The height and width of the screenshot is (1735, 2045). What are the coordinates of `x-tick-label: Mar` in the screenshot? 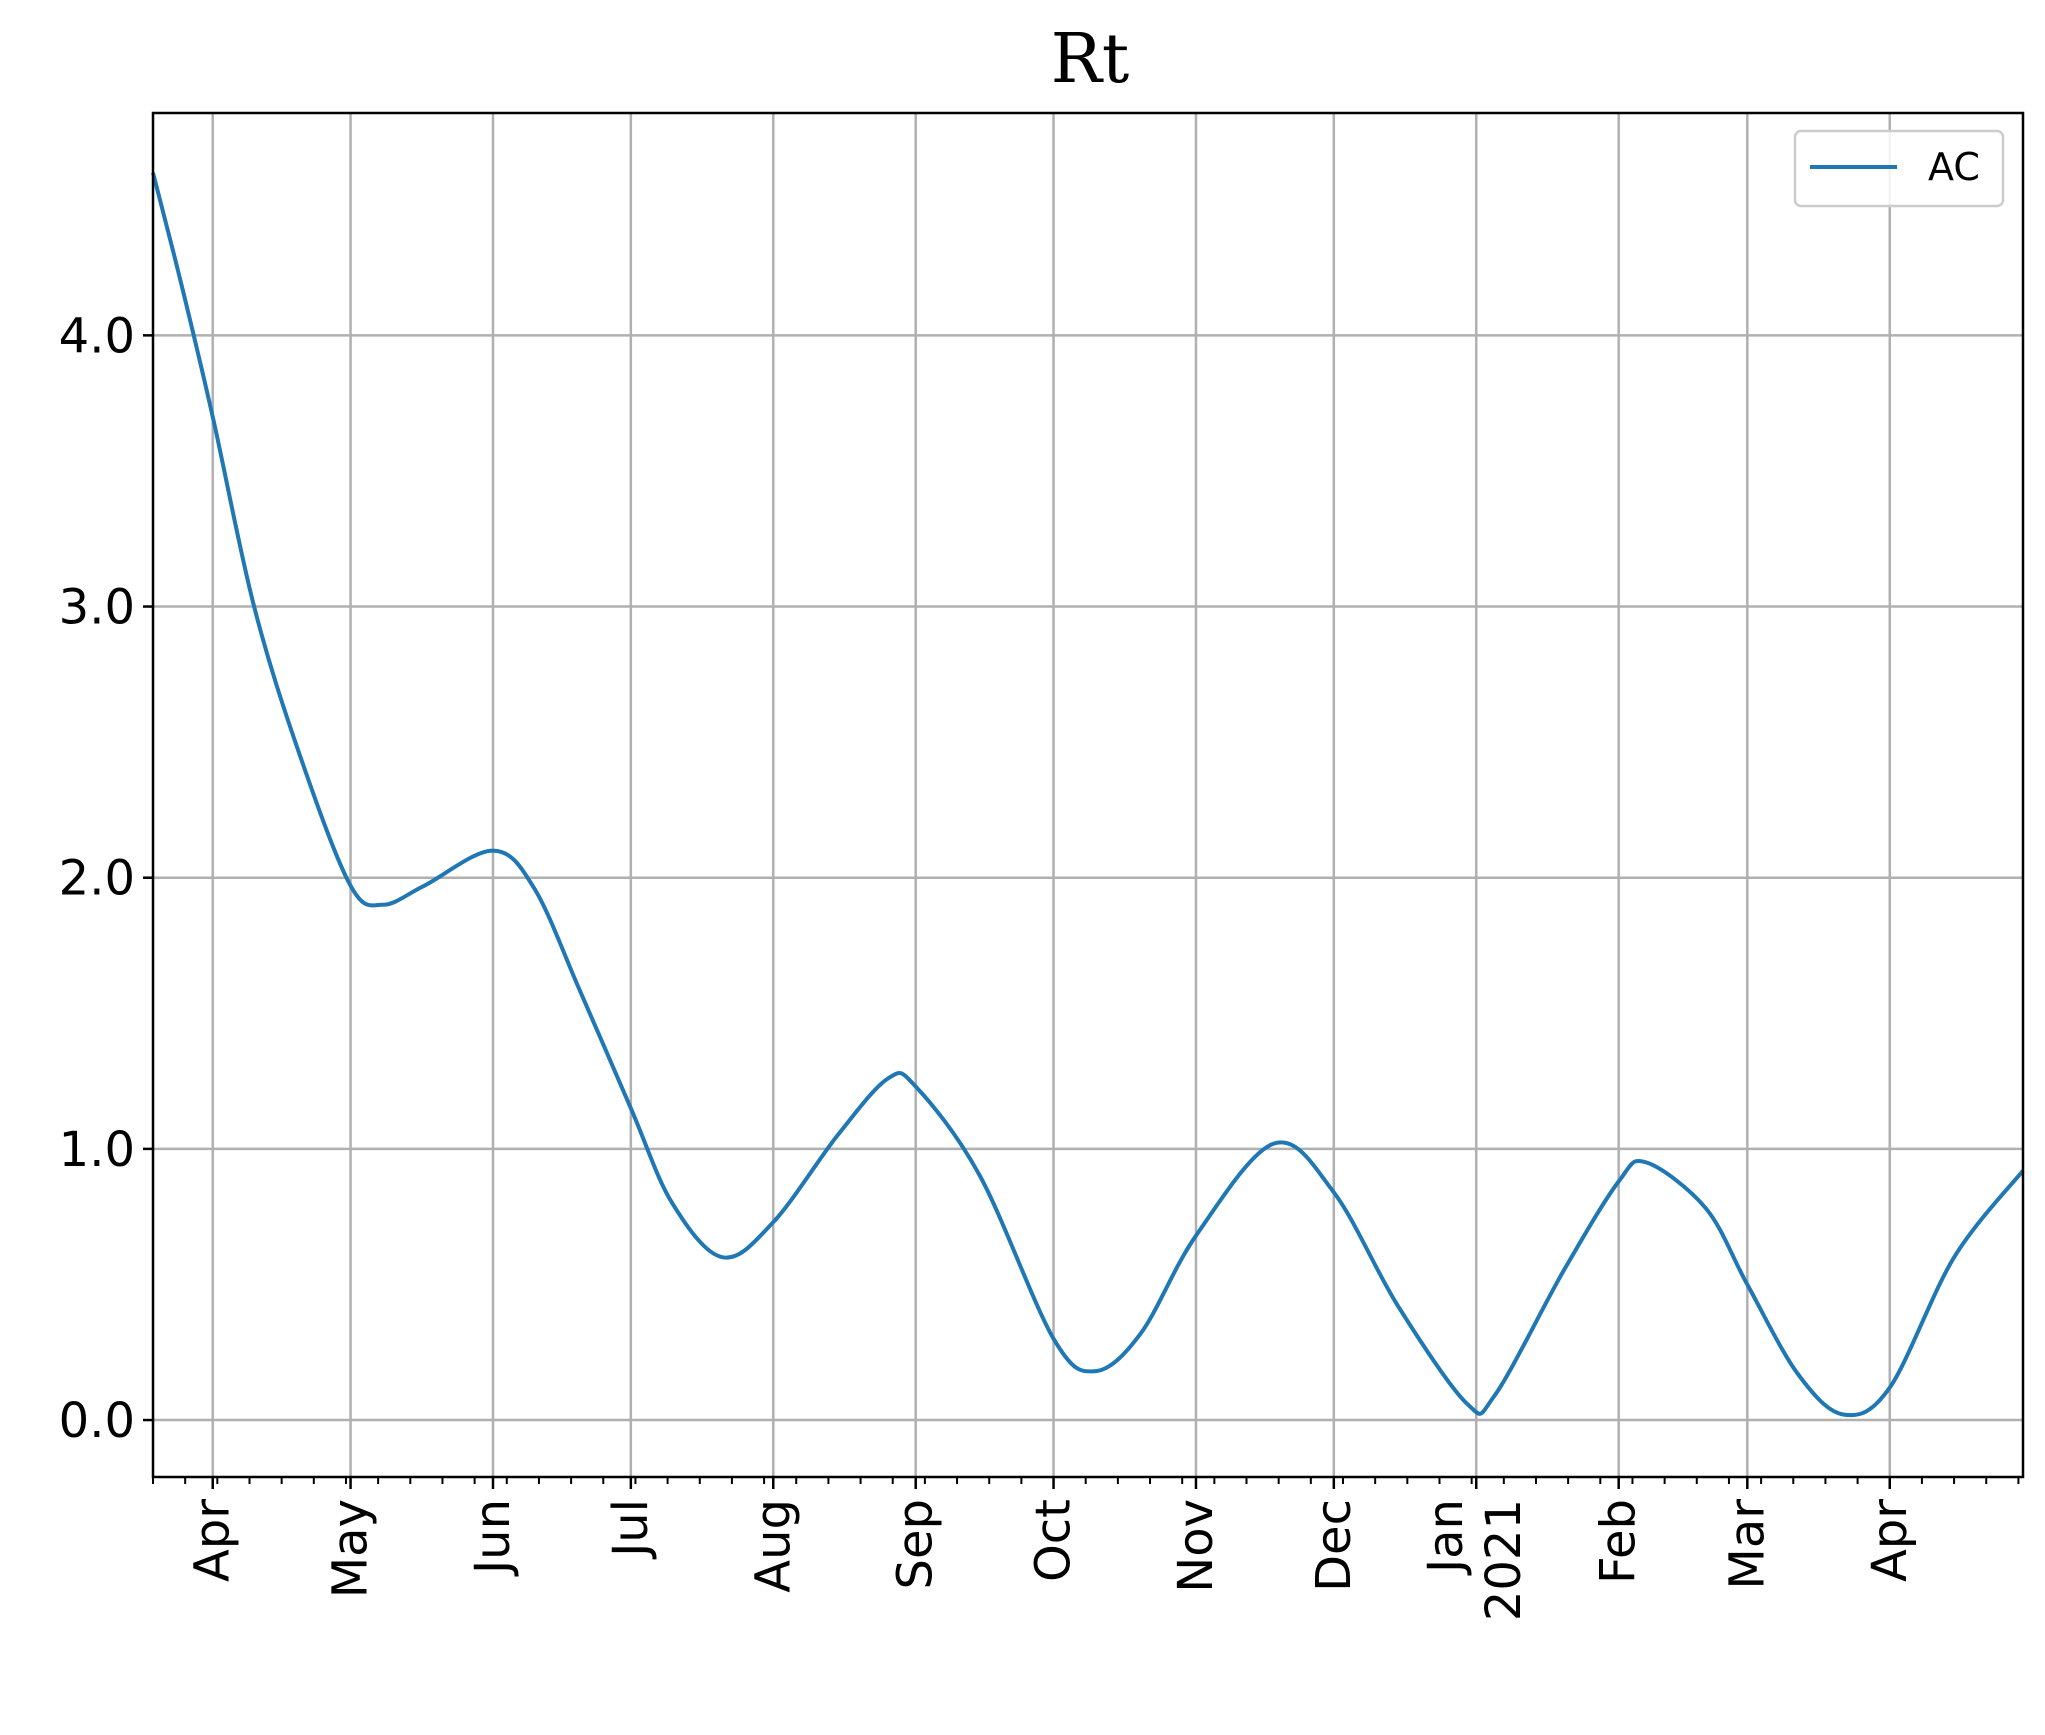 It's located at (1747, 1544).